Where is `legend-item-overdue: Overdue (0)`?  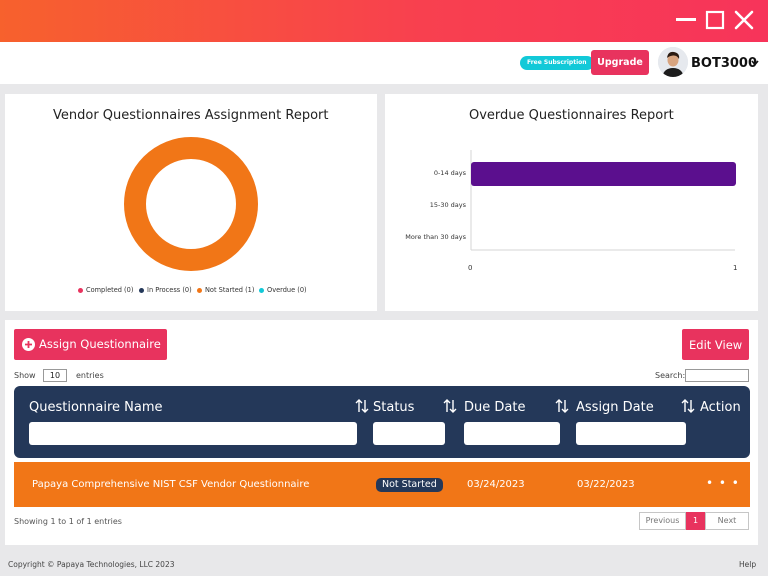 legend-item-overdue: Overdue (0) is located at coordinates (283, 290).